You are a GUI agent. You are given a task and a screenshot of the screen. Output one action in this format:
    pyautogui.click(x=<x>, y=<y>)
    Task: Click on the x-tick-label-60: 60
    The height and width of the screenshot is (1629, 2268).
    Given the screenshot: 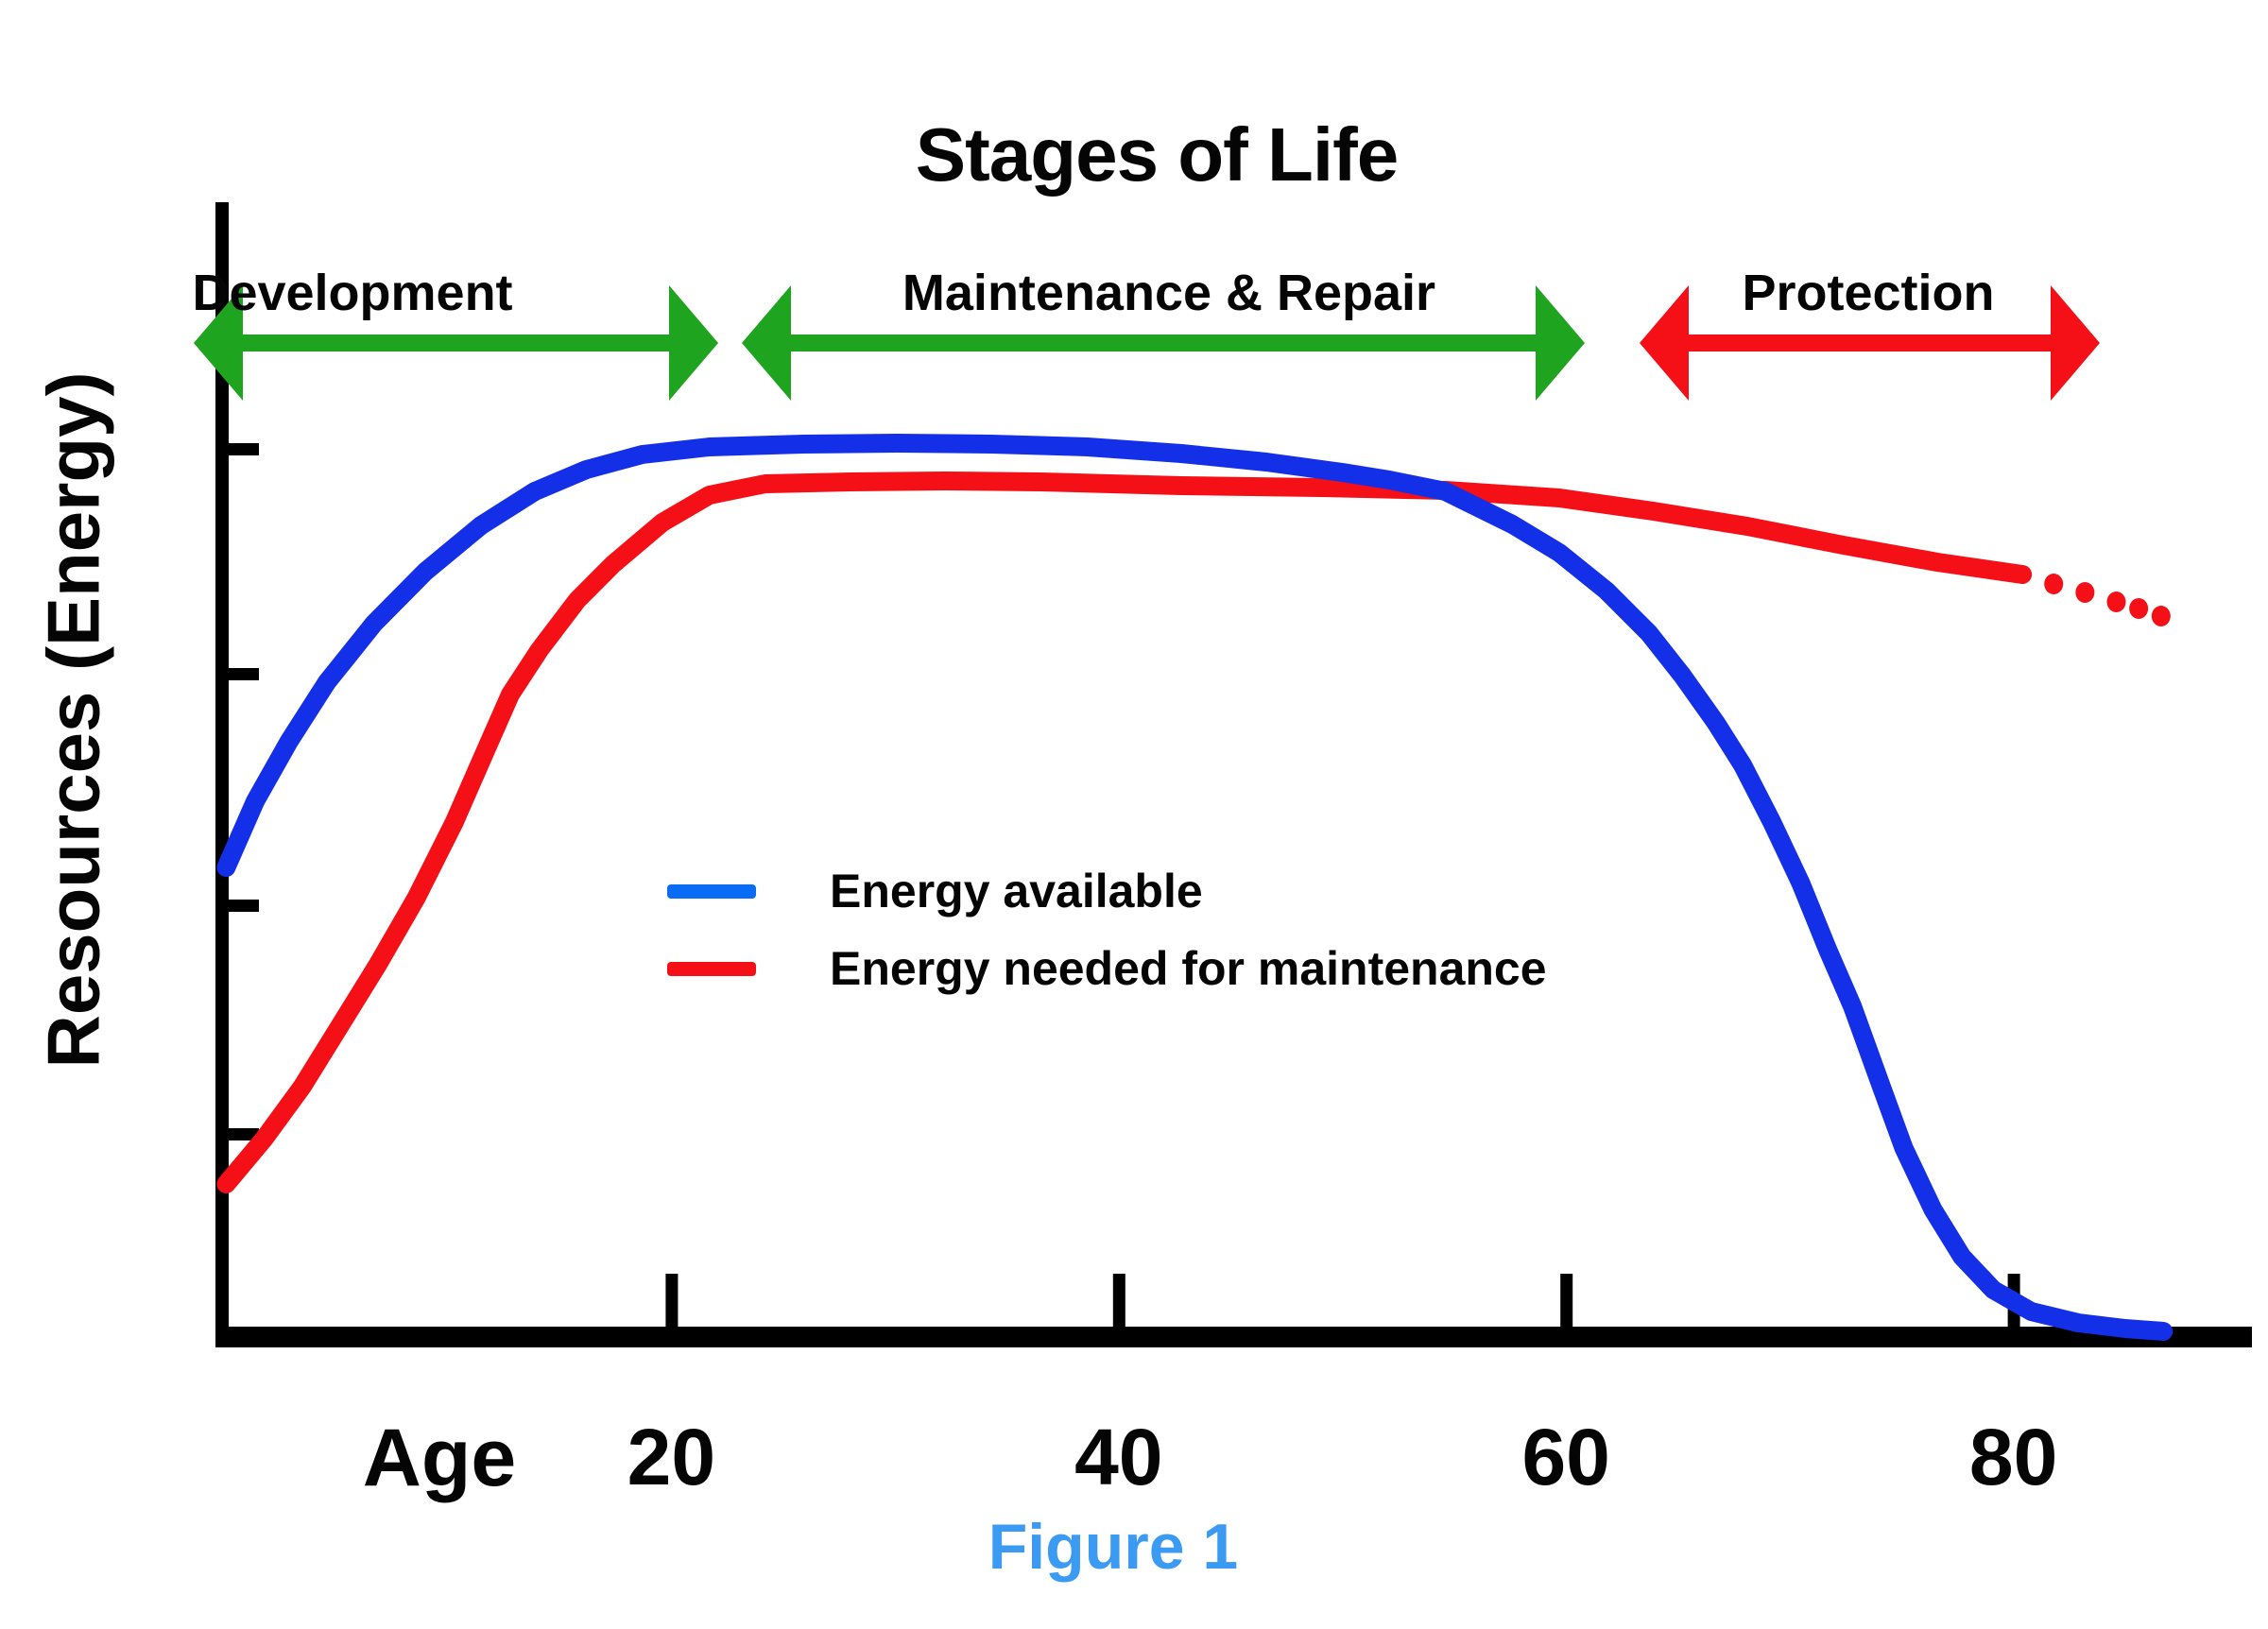 What is the action you would take?
    pyautogui.click(x=1565, y=1457)
    